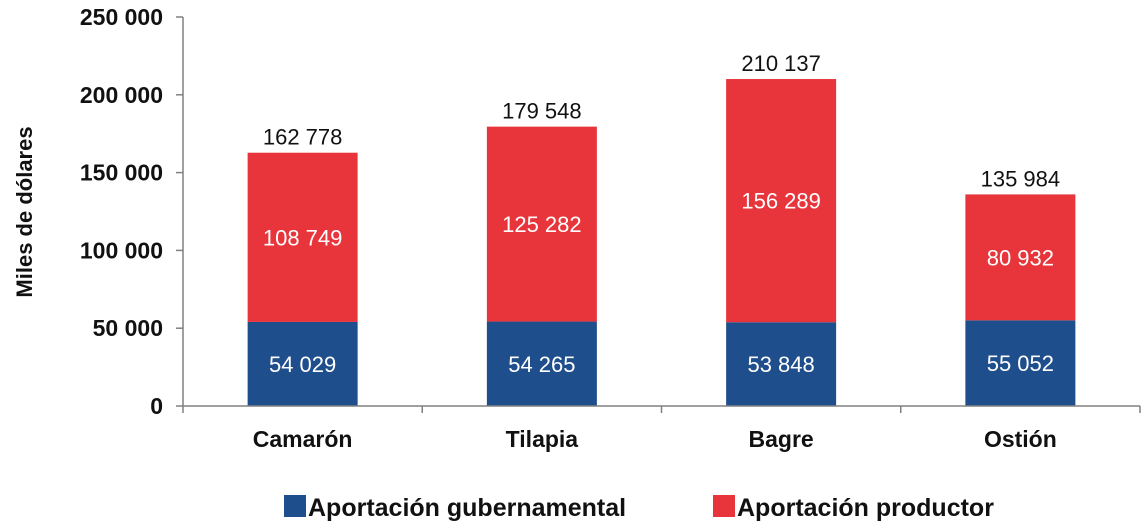 The width and height of the screenshot is (1143, 532). Describe the element at coordinates (121, 95) in the screenshot. I see `y-tick-label: 200 000` at that location.